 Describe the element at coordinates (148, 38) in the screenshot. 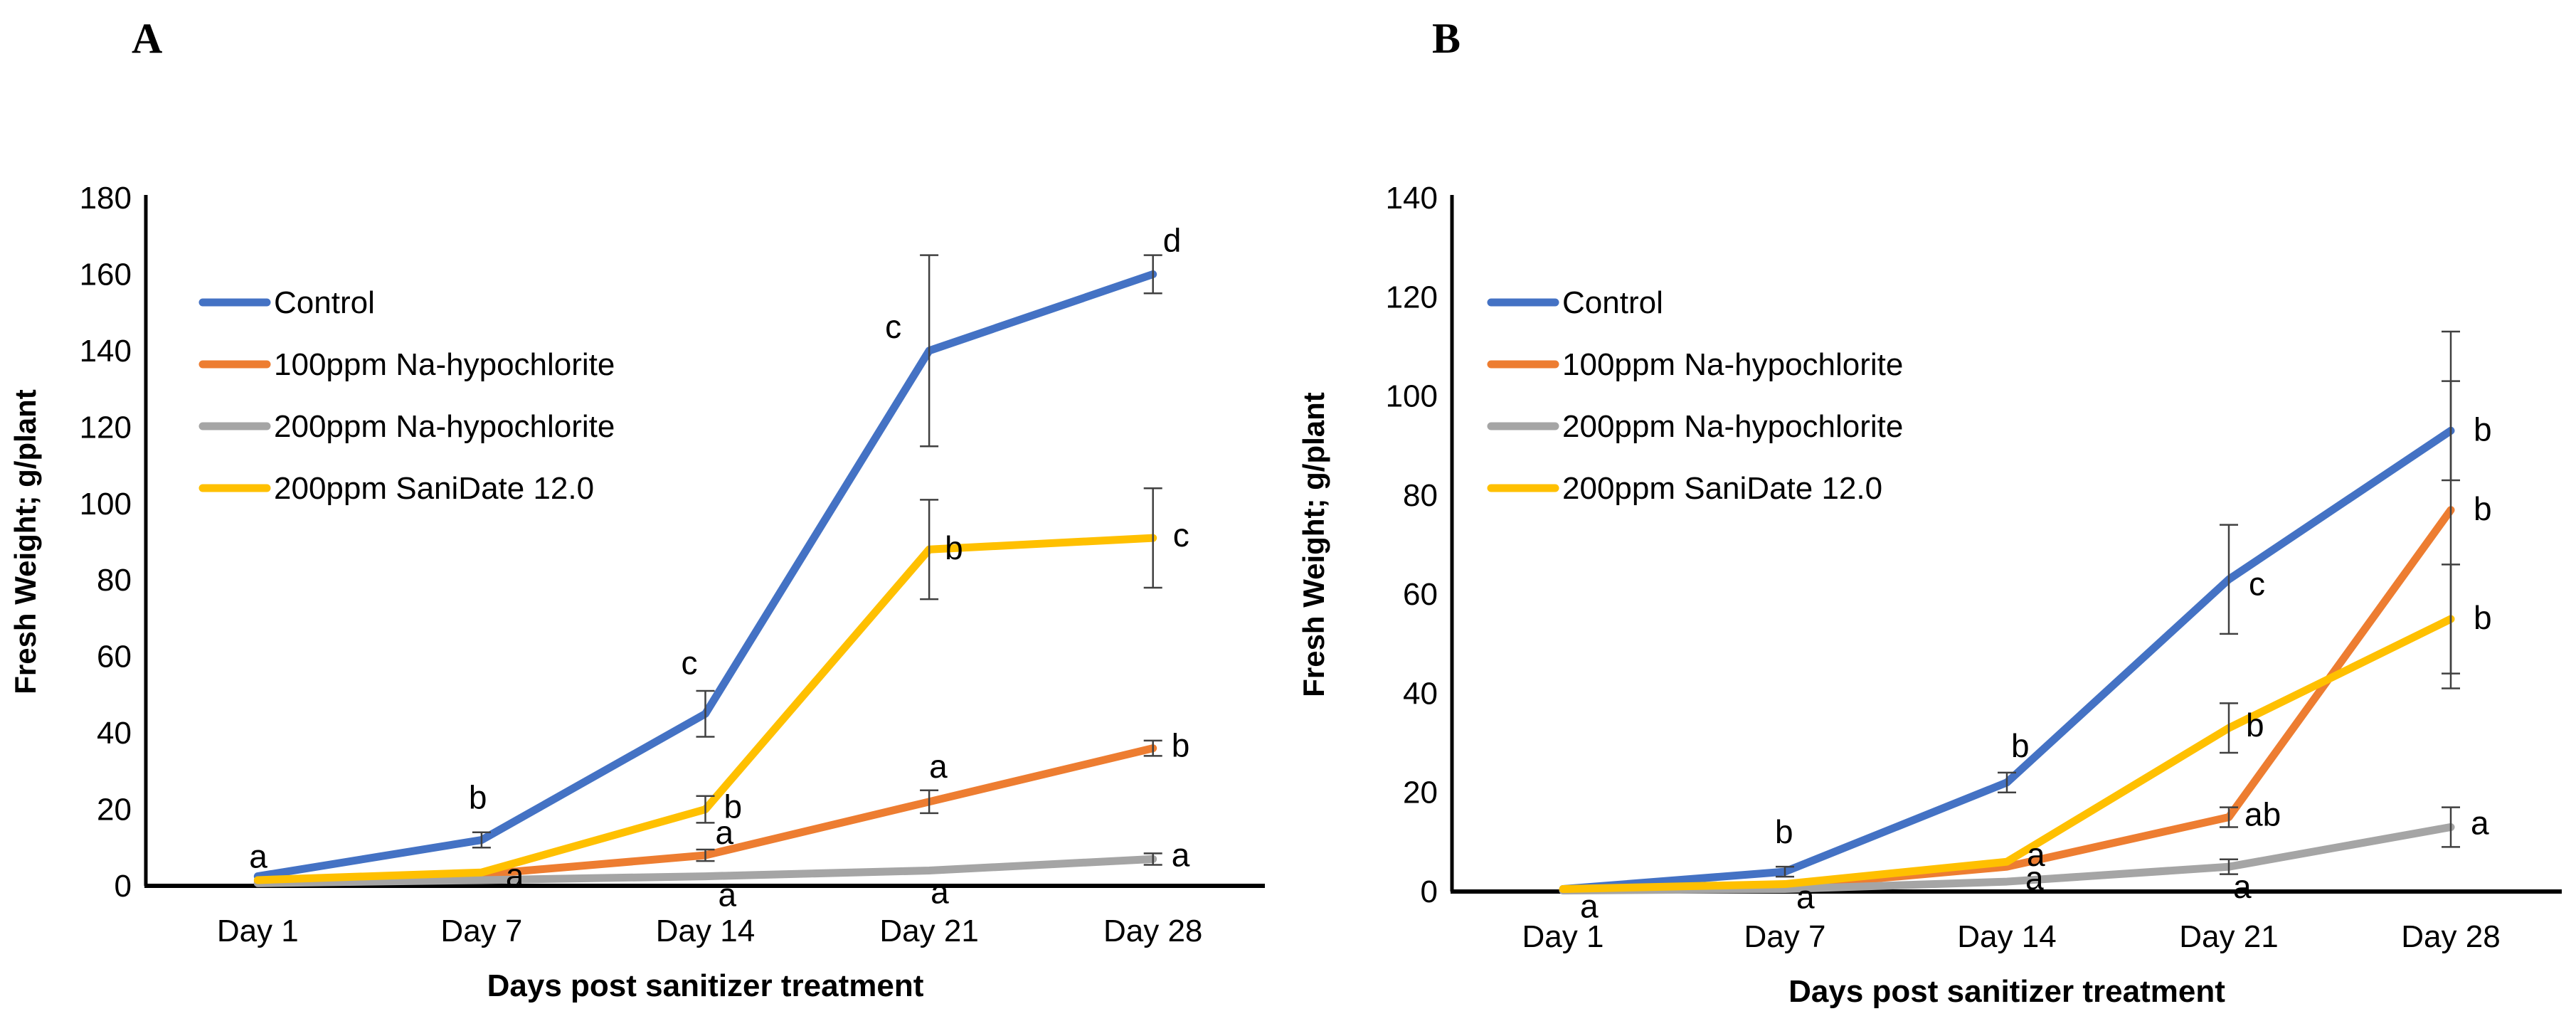

I see `panel-a-letter: A` at that location.